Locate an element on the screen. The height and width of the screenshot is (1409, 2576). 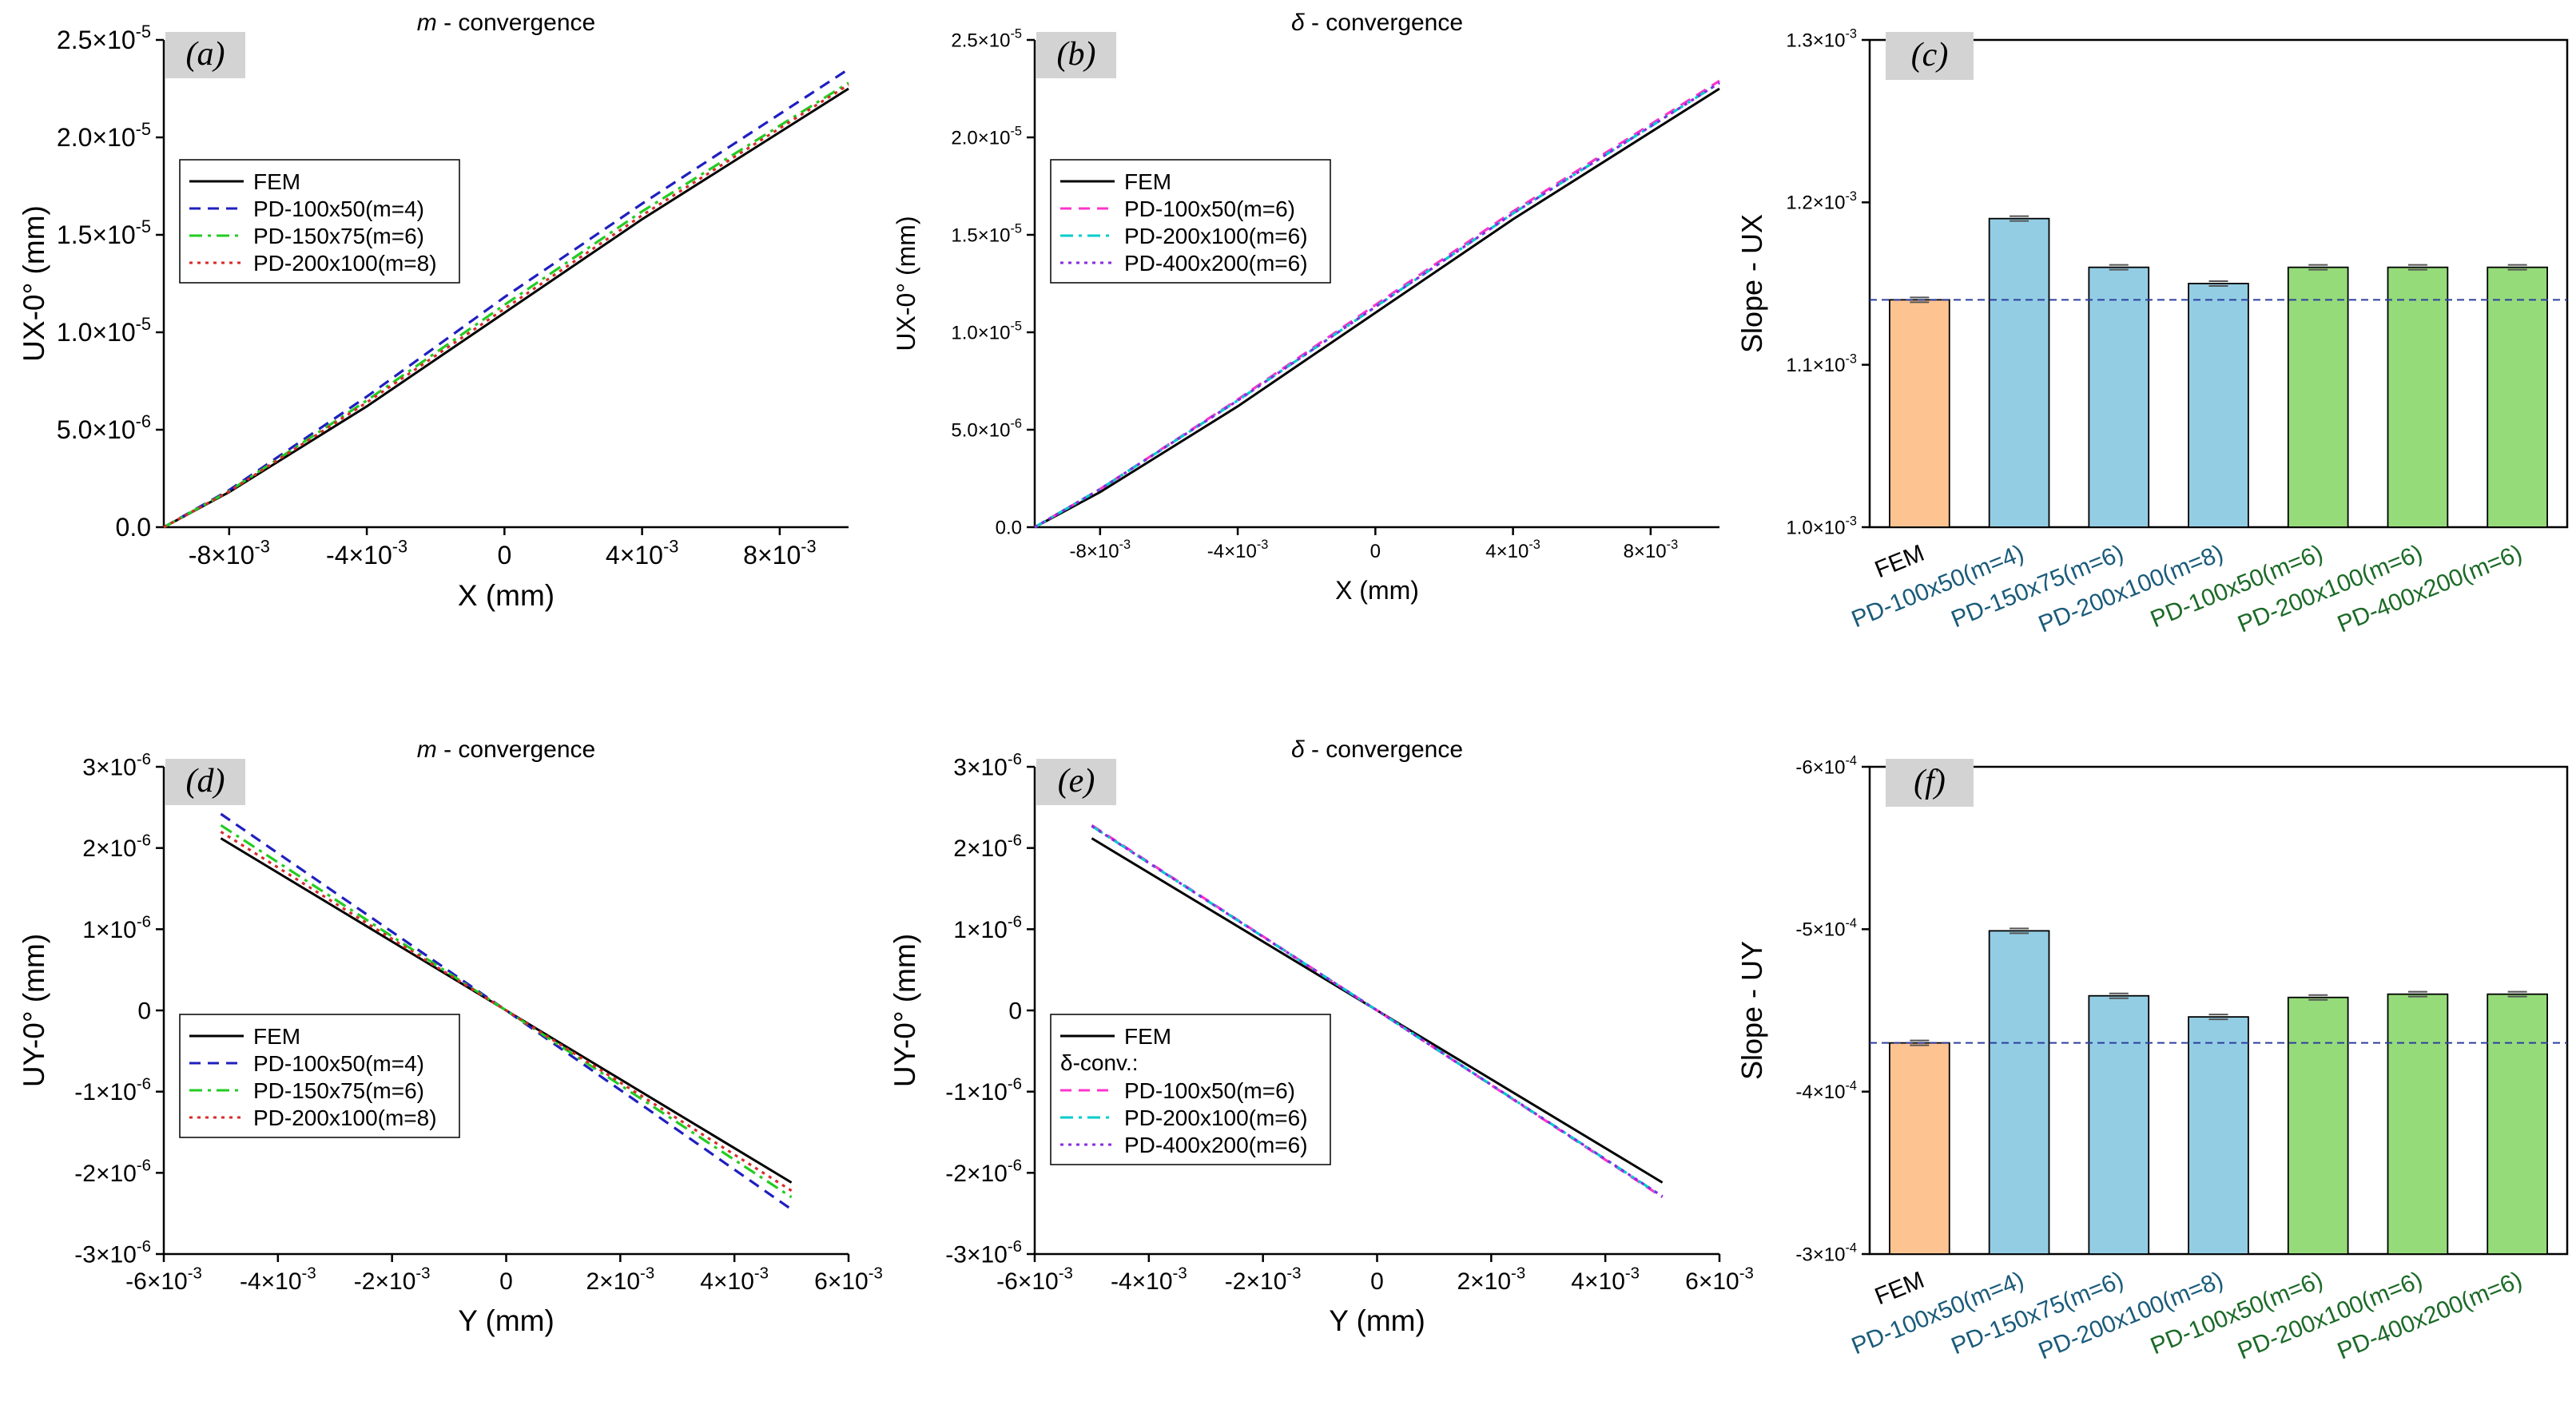
y-tick-label: 5.0×10⁻⁶ is located at coordinates (104, 427).